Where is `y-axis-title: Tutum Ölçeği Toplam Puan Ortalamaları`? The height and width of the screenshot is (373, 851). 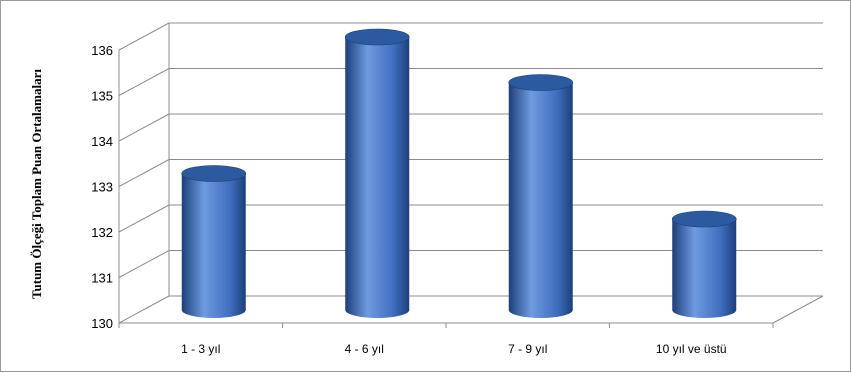
y-axis-title: Tutum Ölçeği Toplam Puan Ortalamaları is located at coordinates (36, 184).